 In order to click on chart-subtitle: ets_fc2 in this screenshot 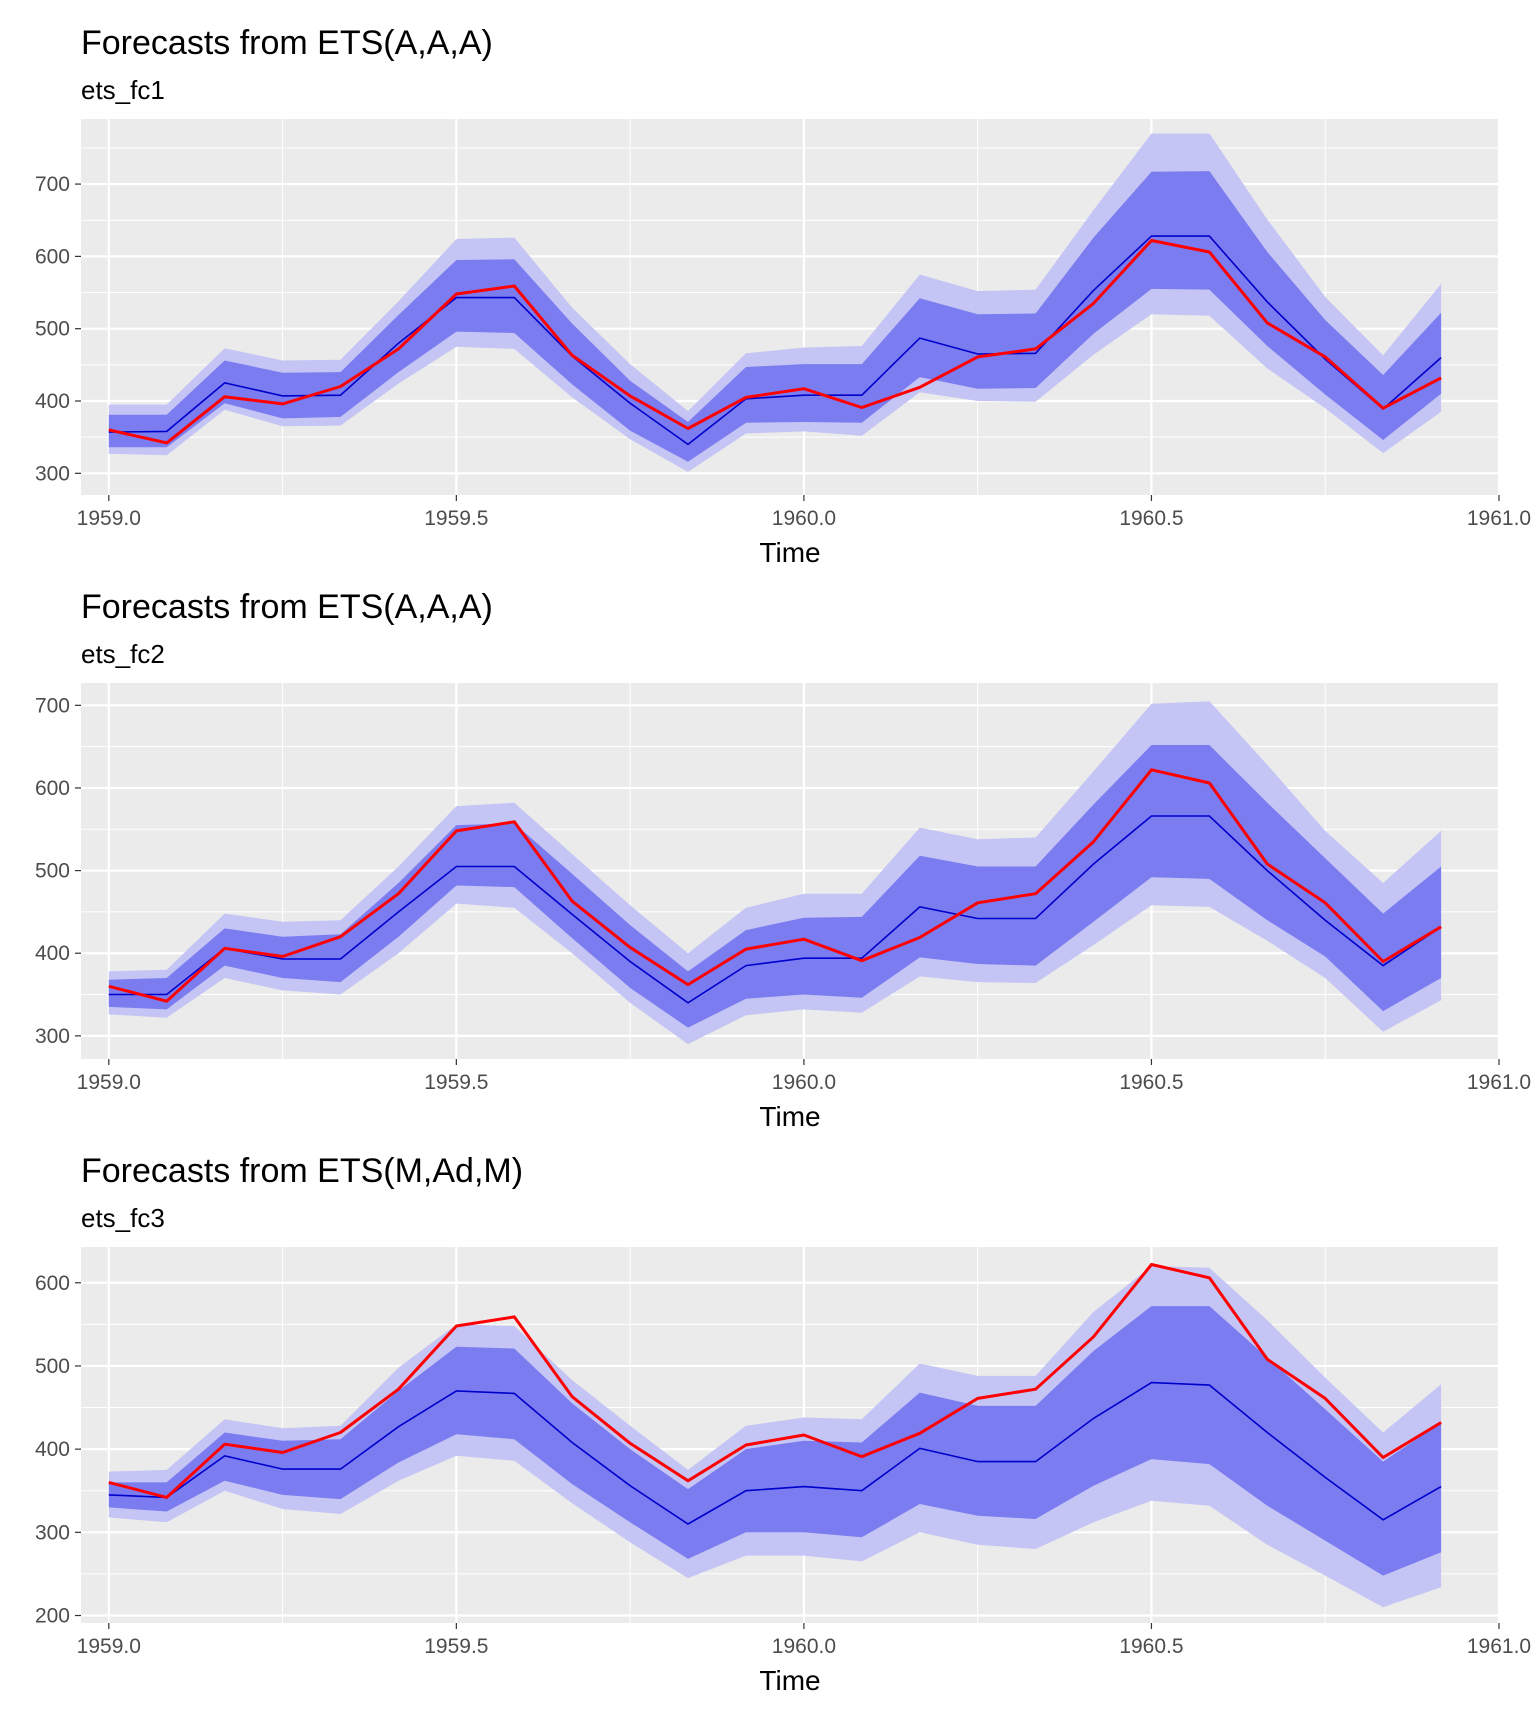, I will do `click(123, 654)`.